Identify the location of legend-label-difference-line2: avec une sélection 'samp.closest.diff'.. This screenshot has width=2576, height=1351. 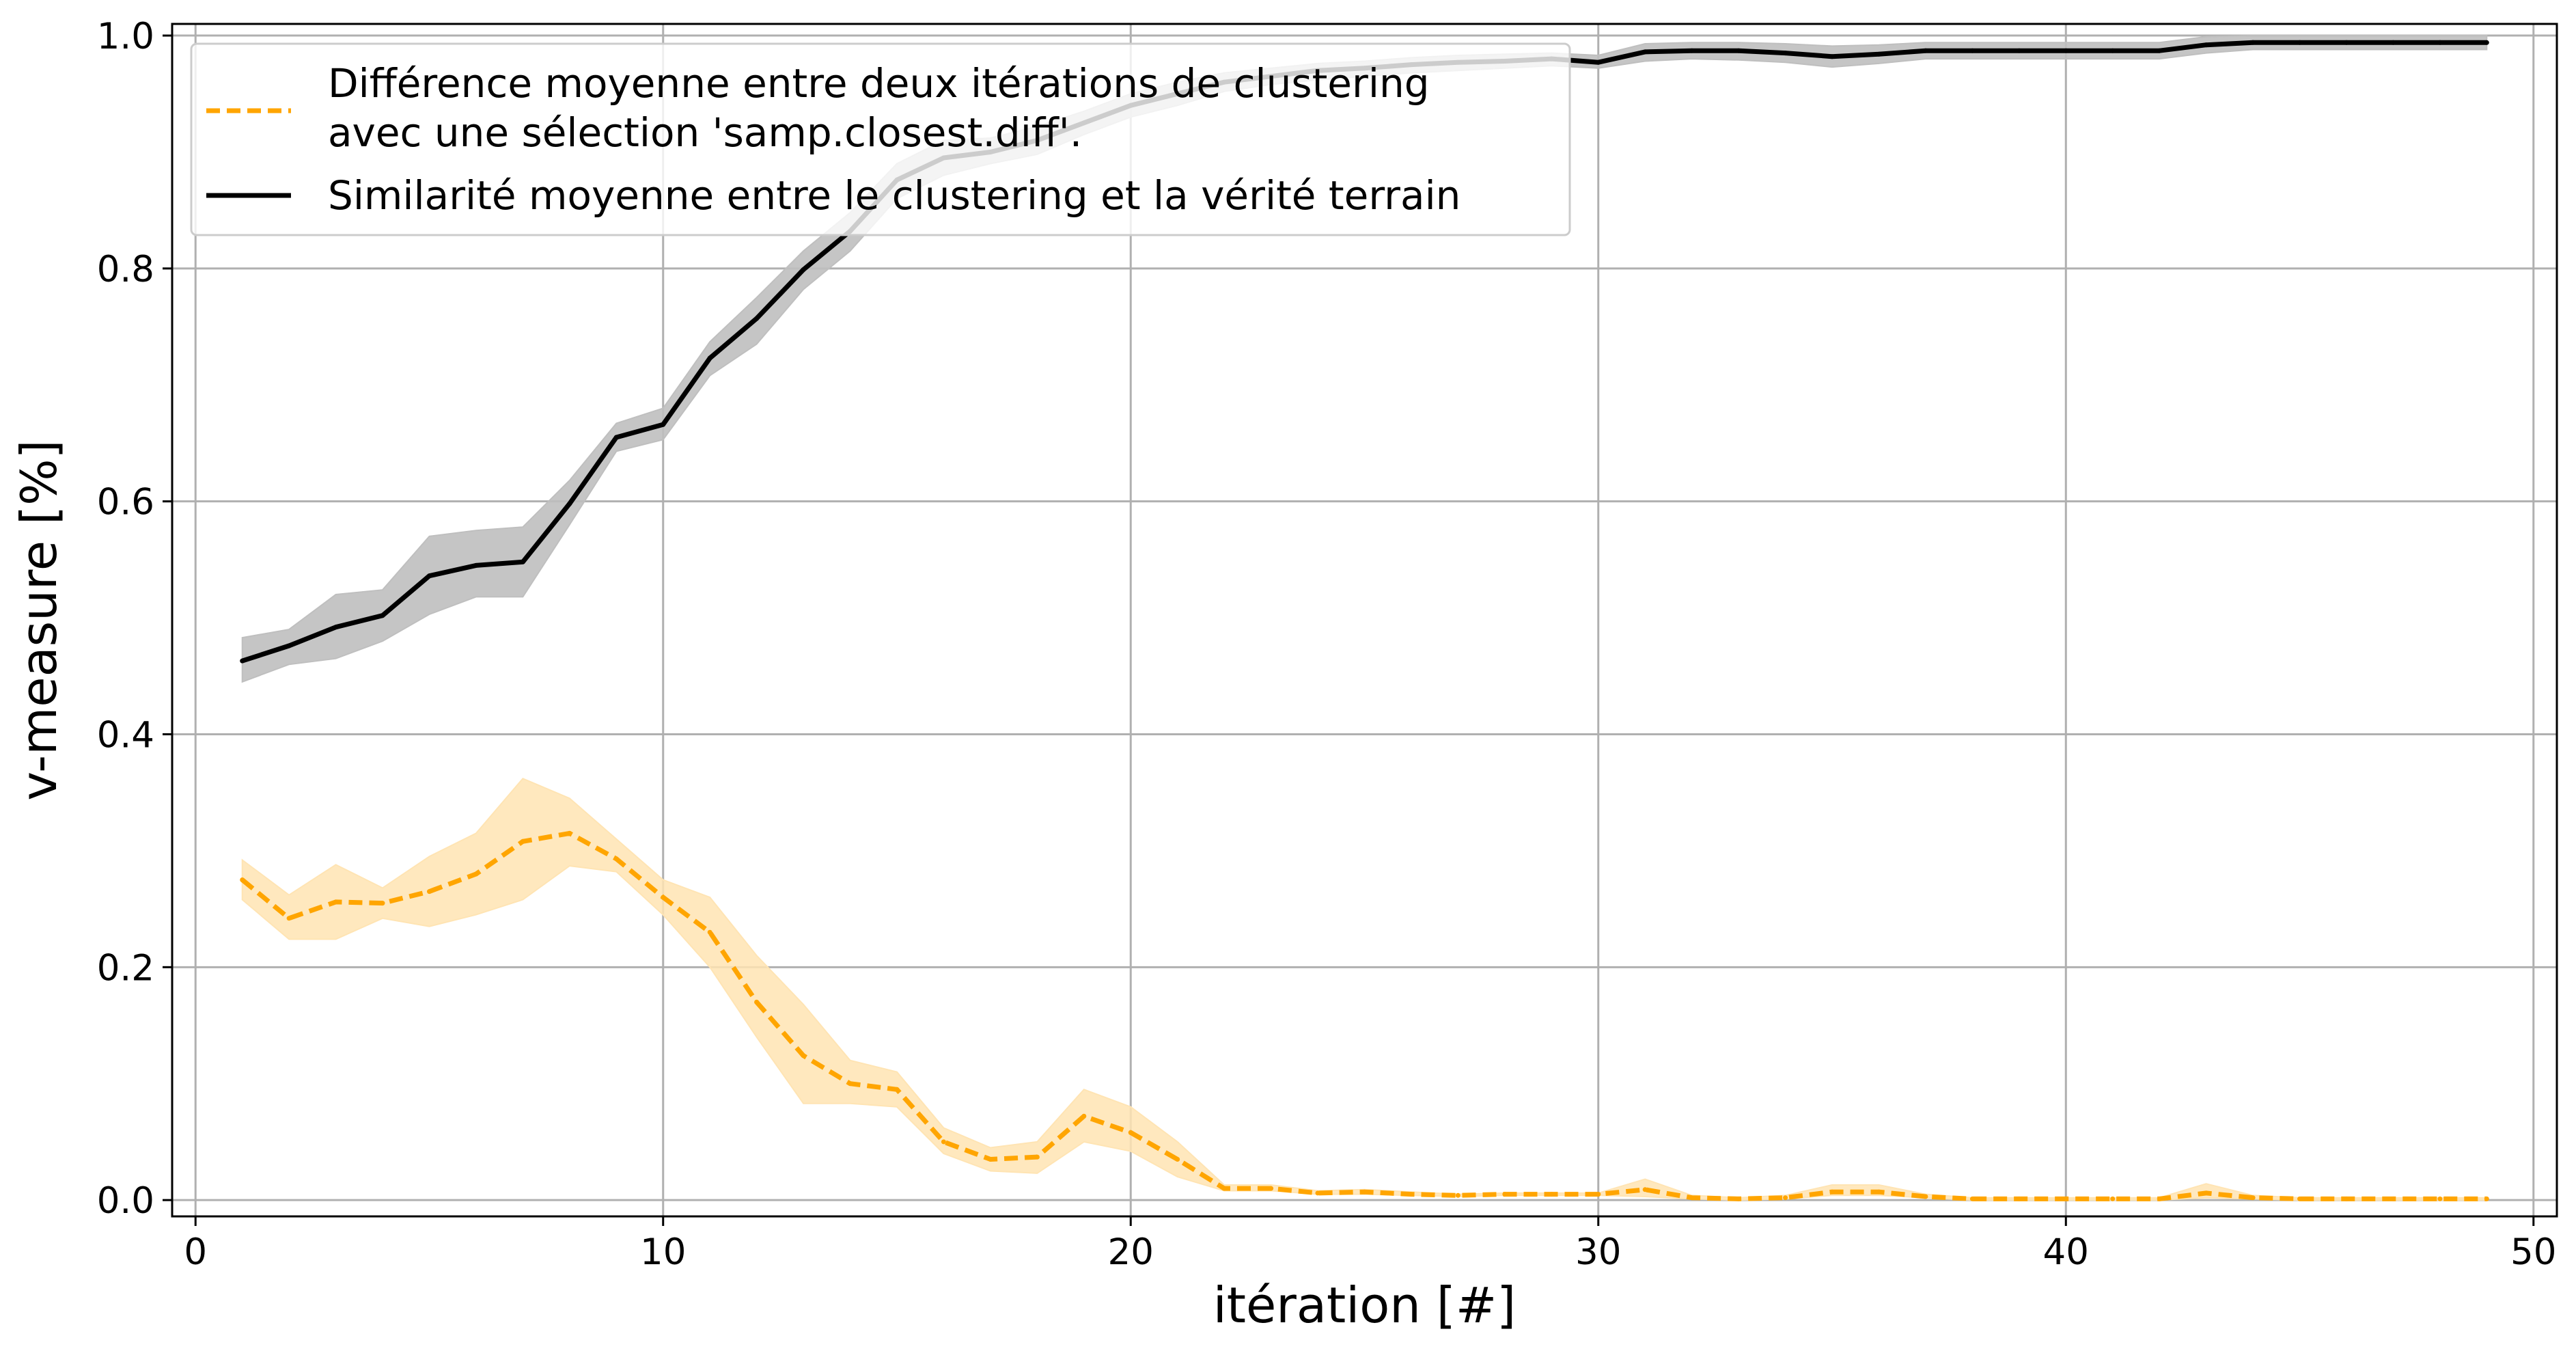
(705, 132).